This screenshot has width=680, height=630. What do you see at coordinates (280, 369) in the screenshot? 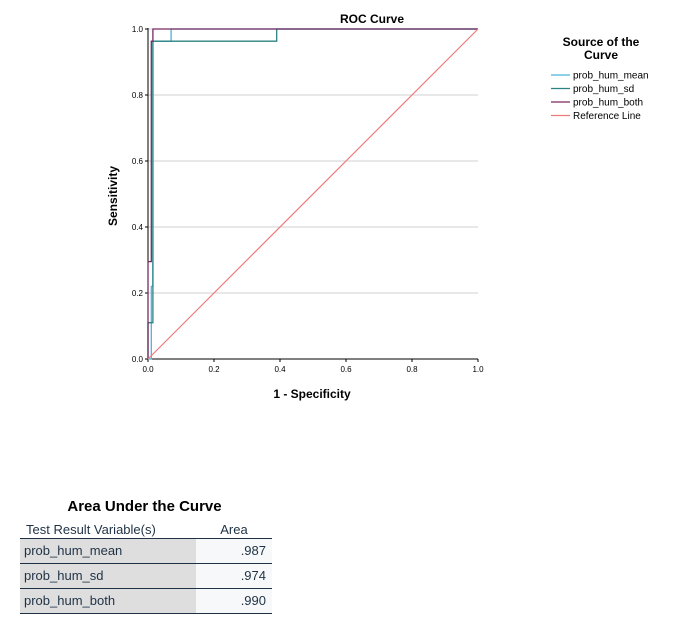
I see `x-tick-label: 0.4` at bounding box center [280, 369].